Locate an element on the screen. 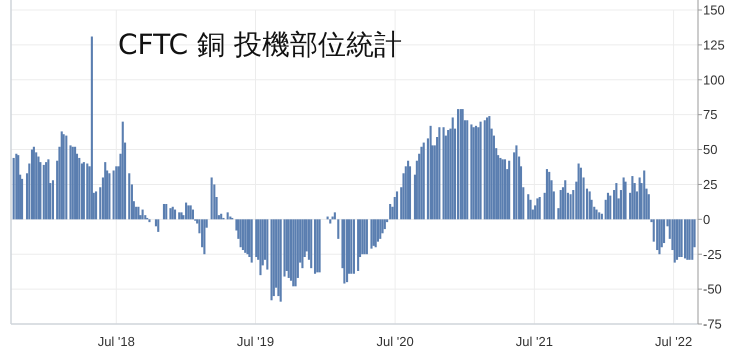  y-tick-label: 50 is located at coordinates (710, 150).